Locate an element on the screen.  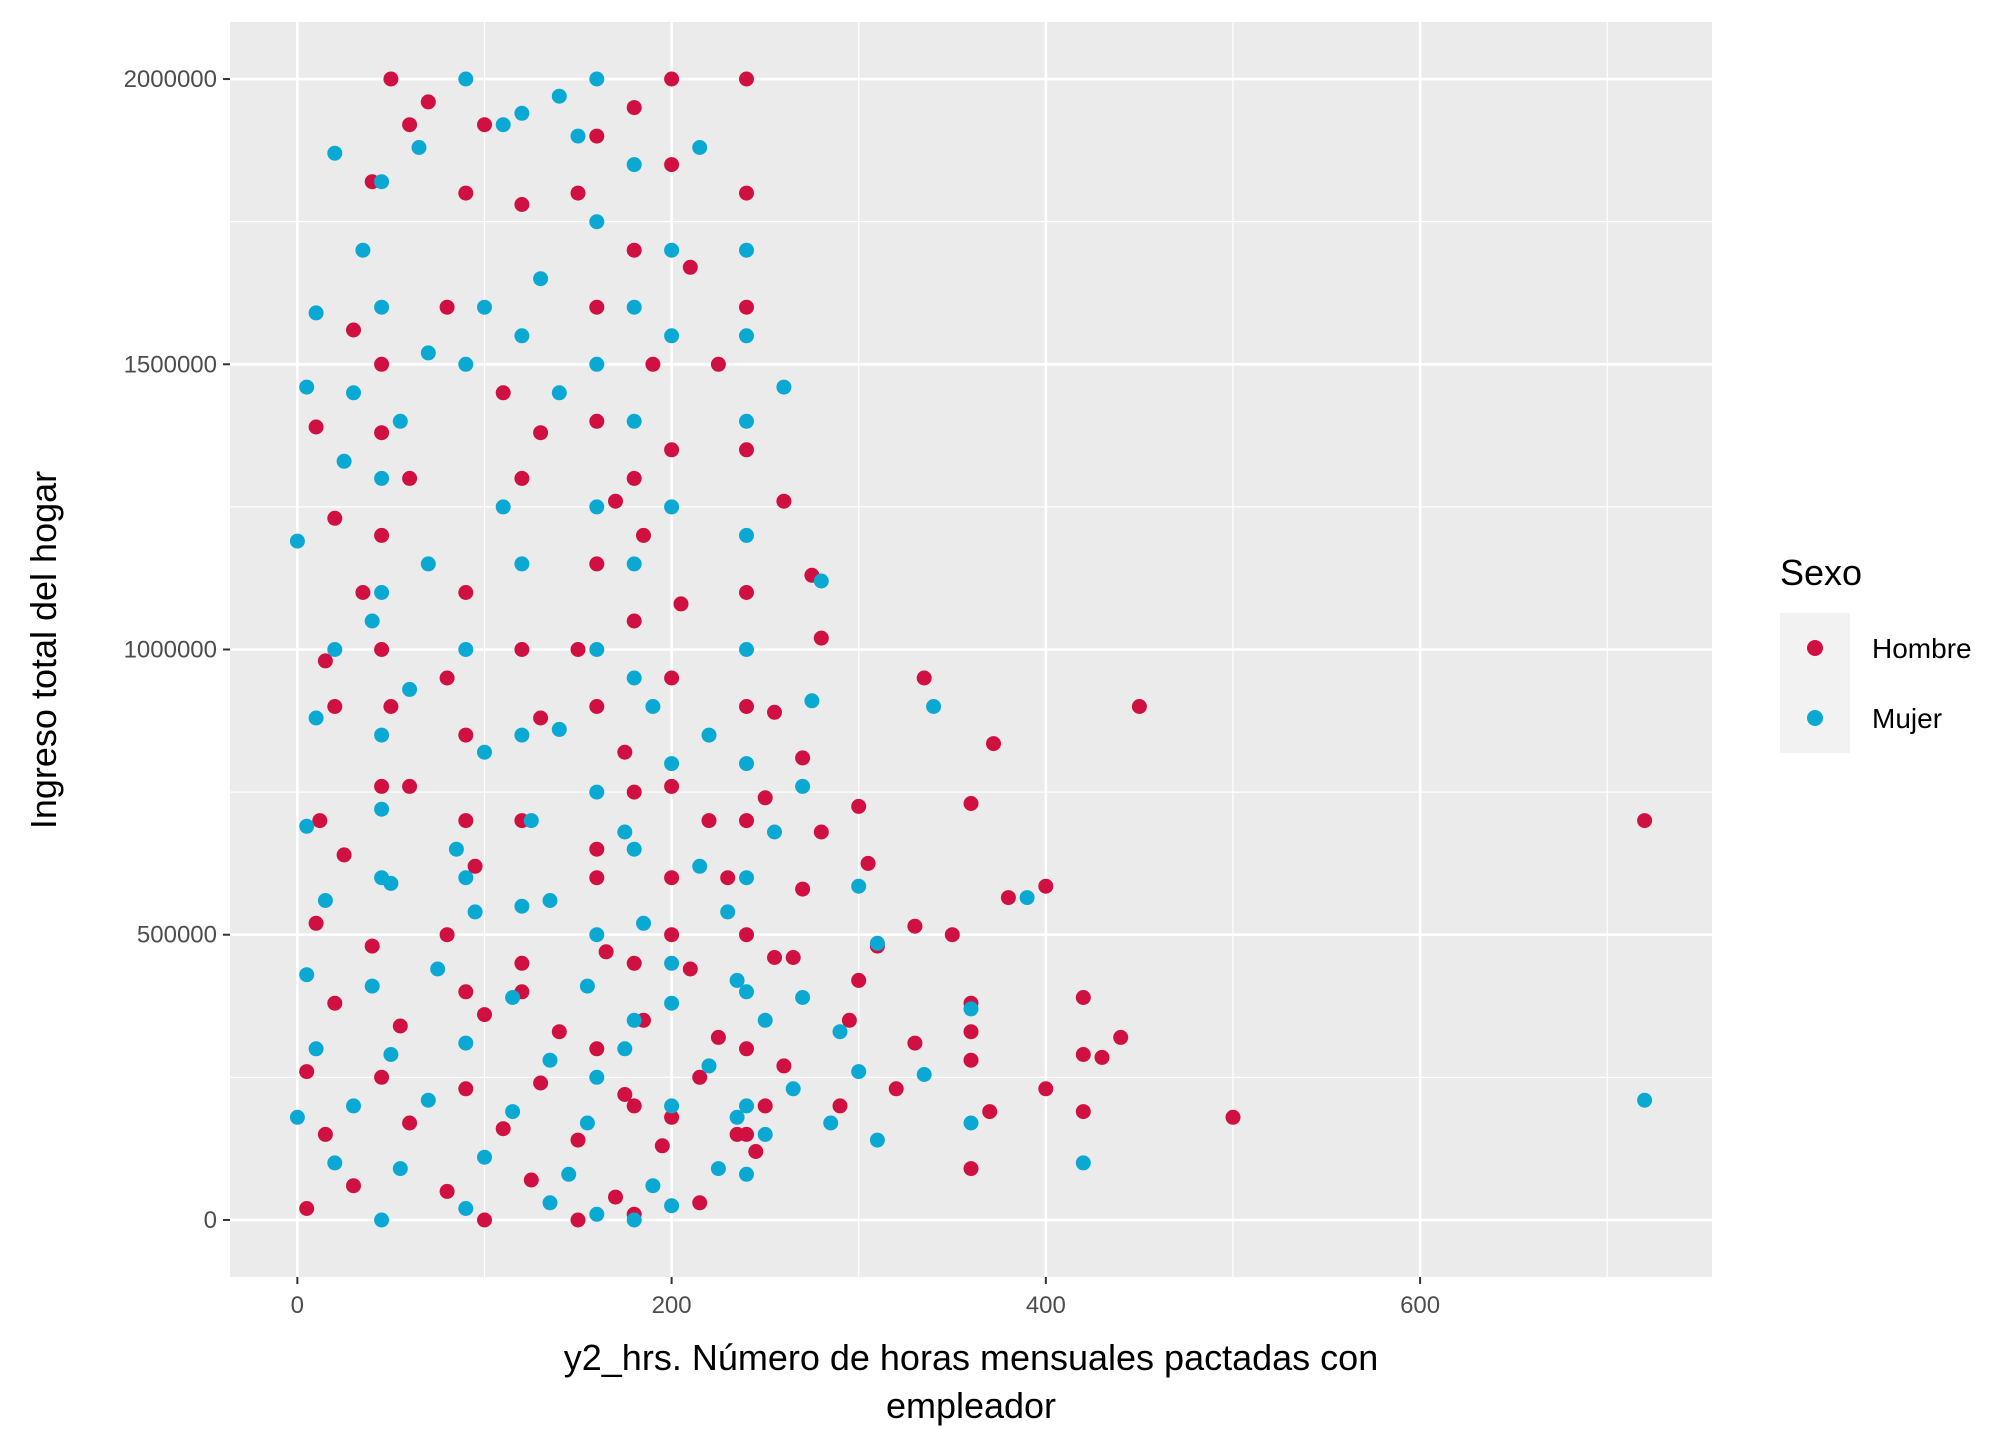
y-axis-ticks: 0 500000 1000000 1500000 2000000 is located at coordinates (177, 650).